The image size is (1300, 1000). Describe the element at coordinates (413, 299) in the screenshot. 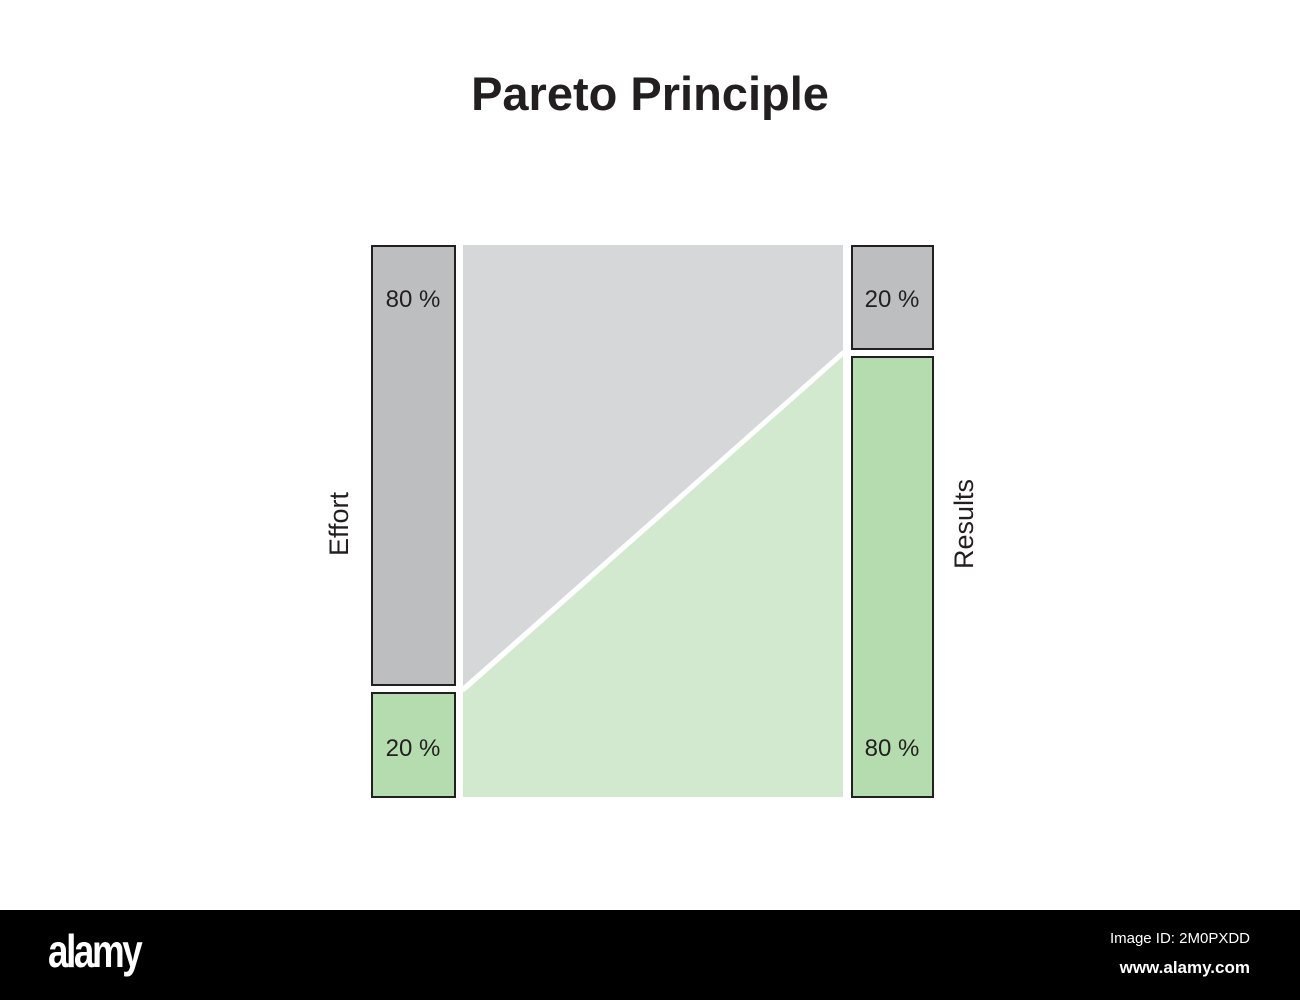

I see `effort-80-label: 80 %` at that location.